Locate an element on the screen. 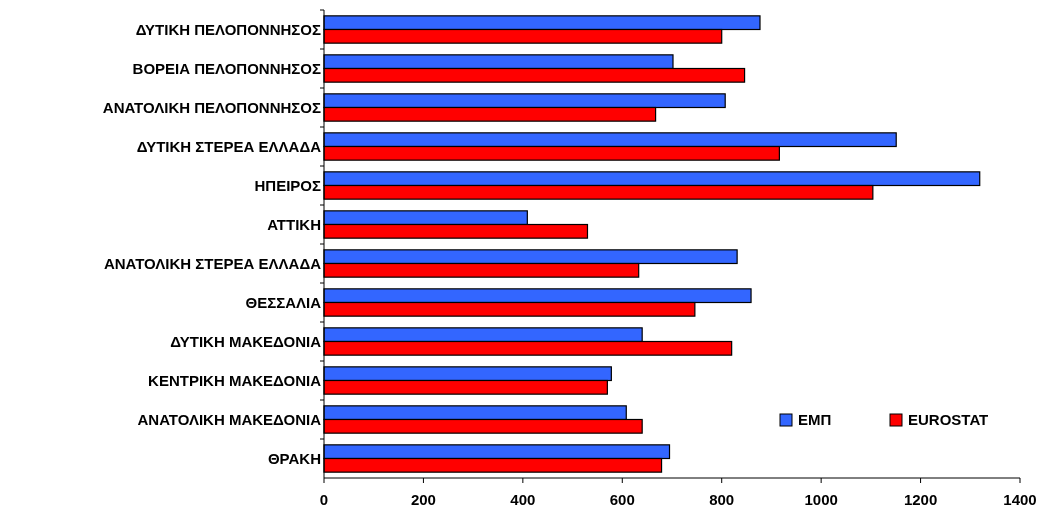 Image resolution: width=1042 pixels, height=522 pixels. y-tick-label: ΔΥΤΙΚΗ ΠΕΛΟΠΟΝΝΗΣΟΣ is located at coordinates (228, 29).